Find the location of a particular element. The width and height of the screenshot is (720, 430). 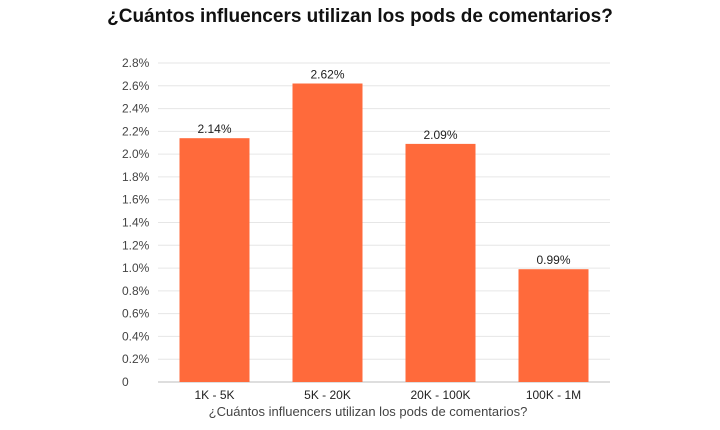

y-tick-label: 2.4% is located at coordinates (136, 109).